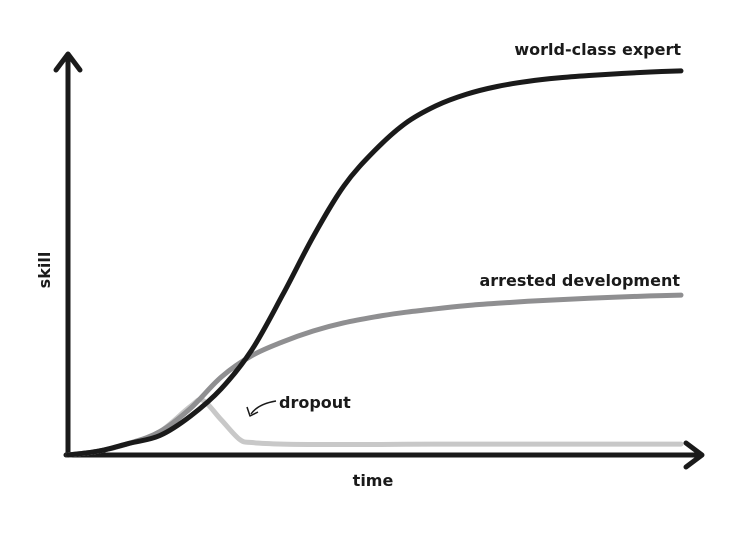 The width and height of the screenshot is (739, 540). What do you see at coordinates (694, 455) in the screenshot?
I see `x-axis-arrow` at bounding box center [694, 455].